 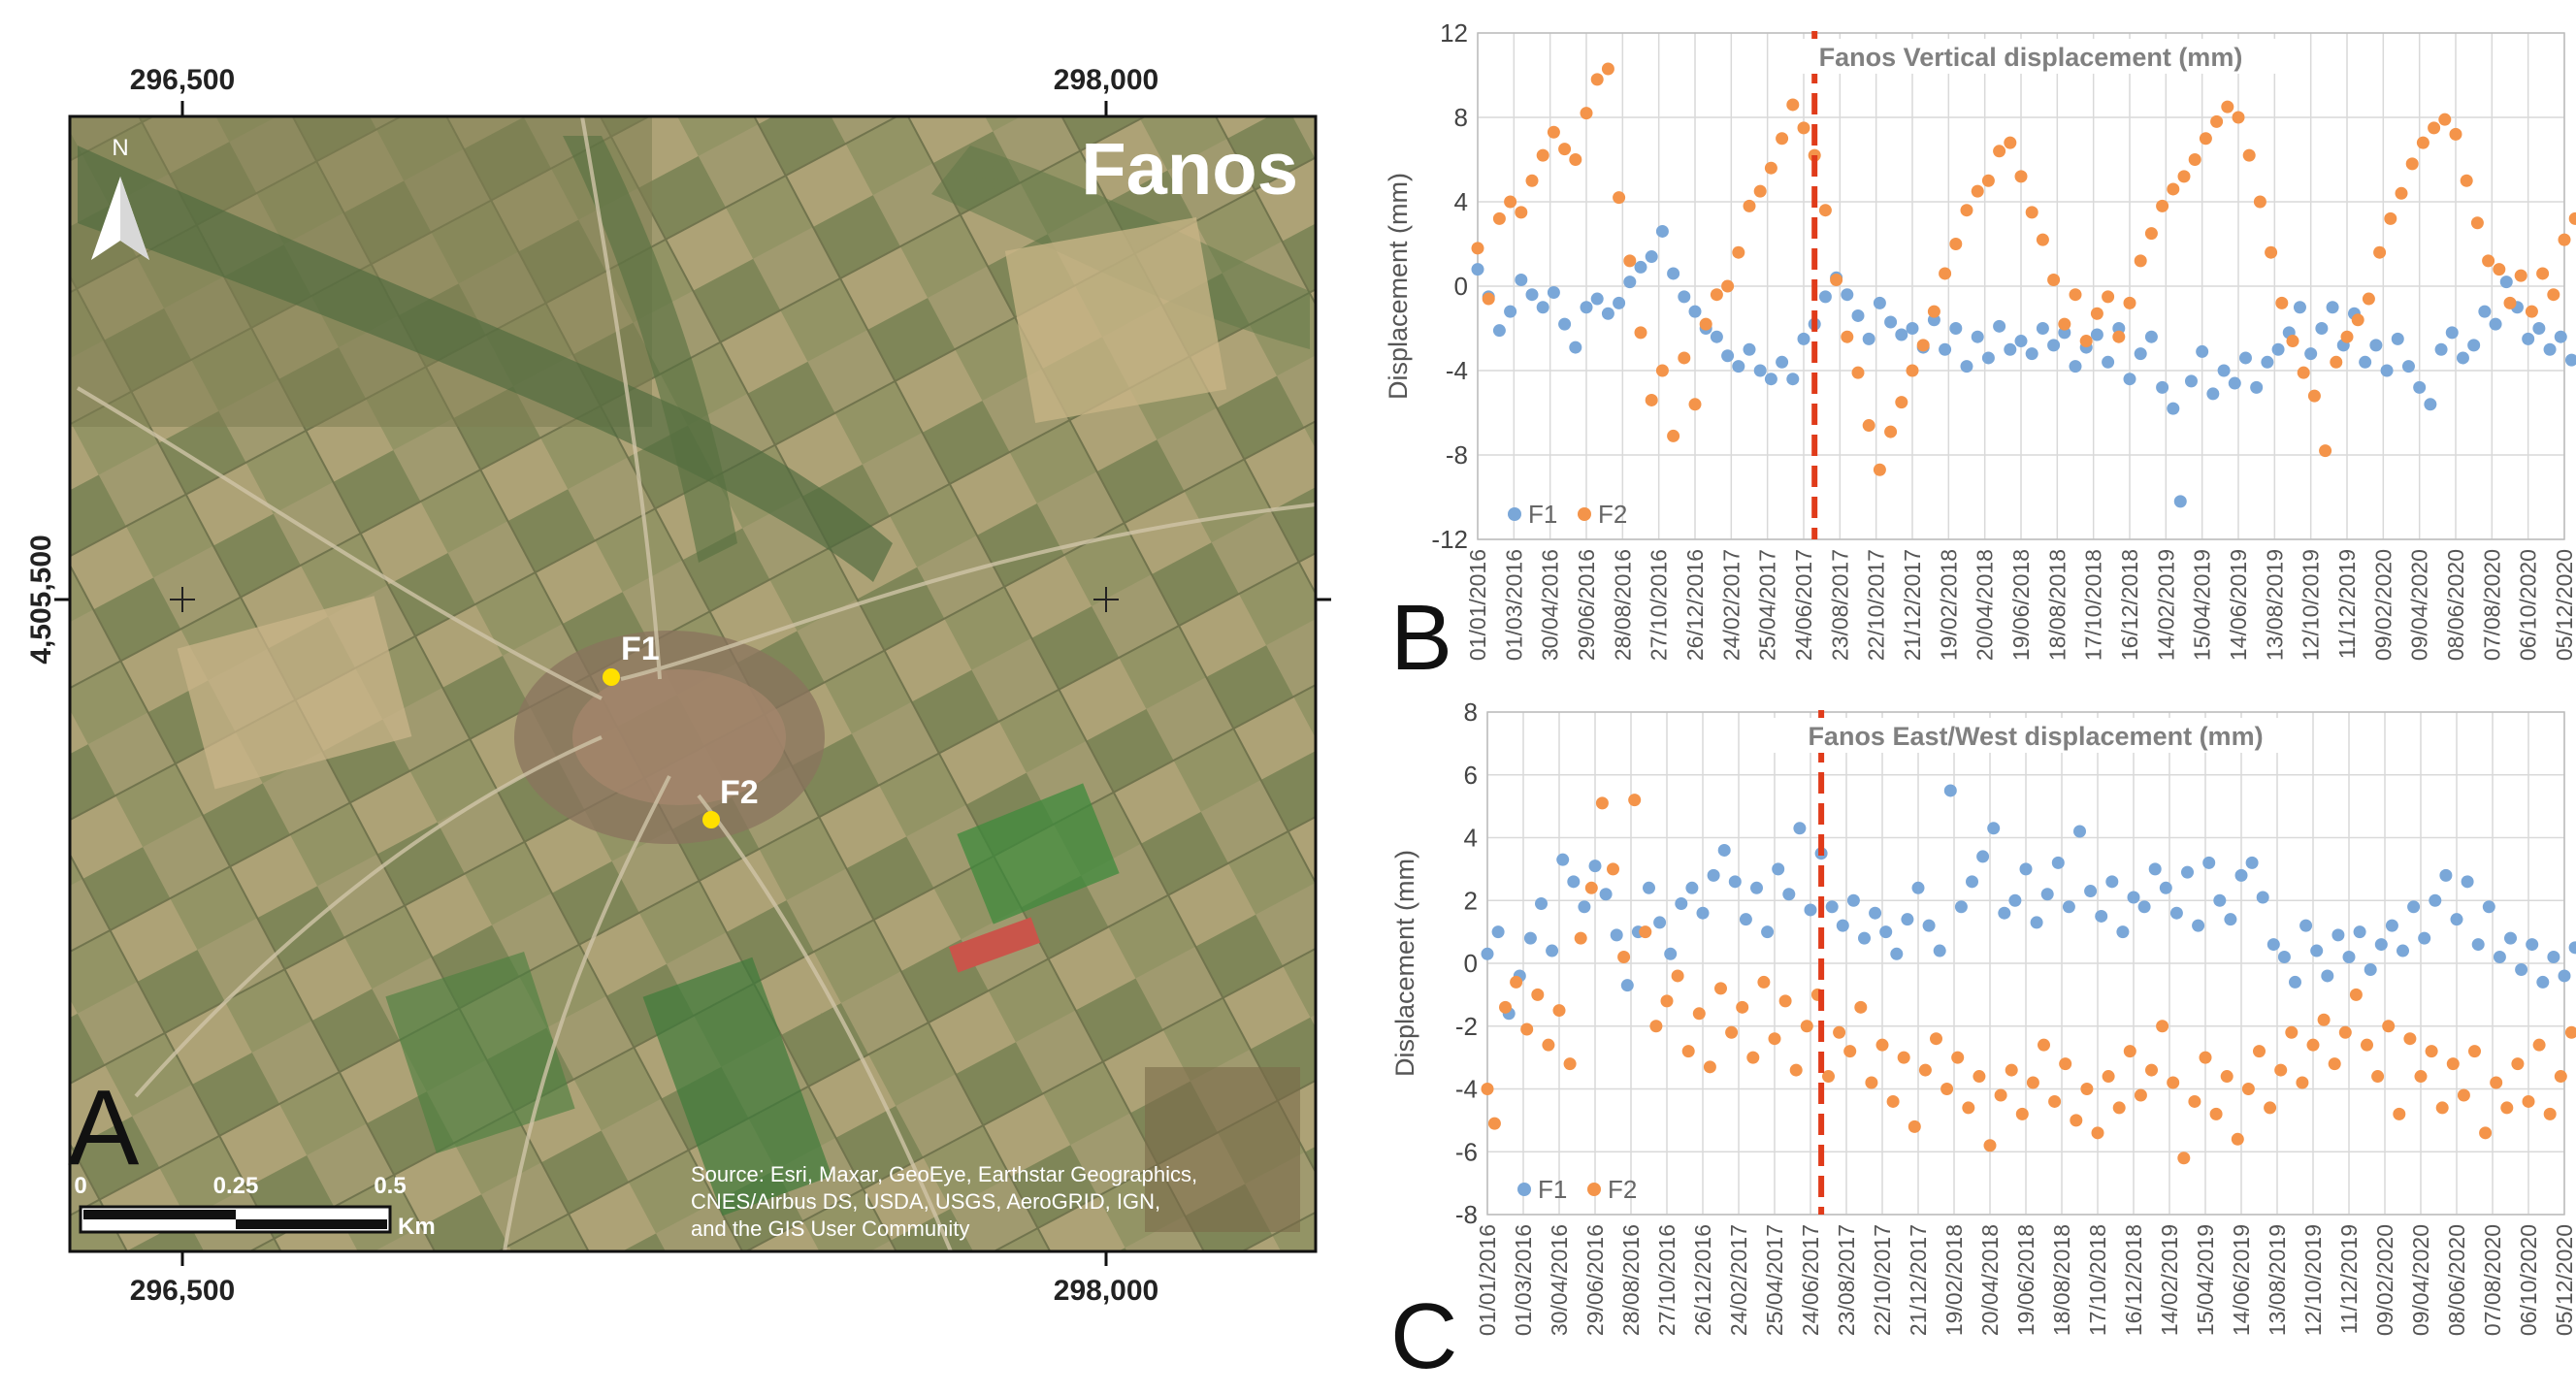 I want to click on chart-c-legend-f2-marker, so click(x=1594, y=1189).